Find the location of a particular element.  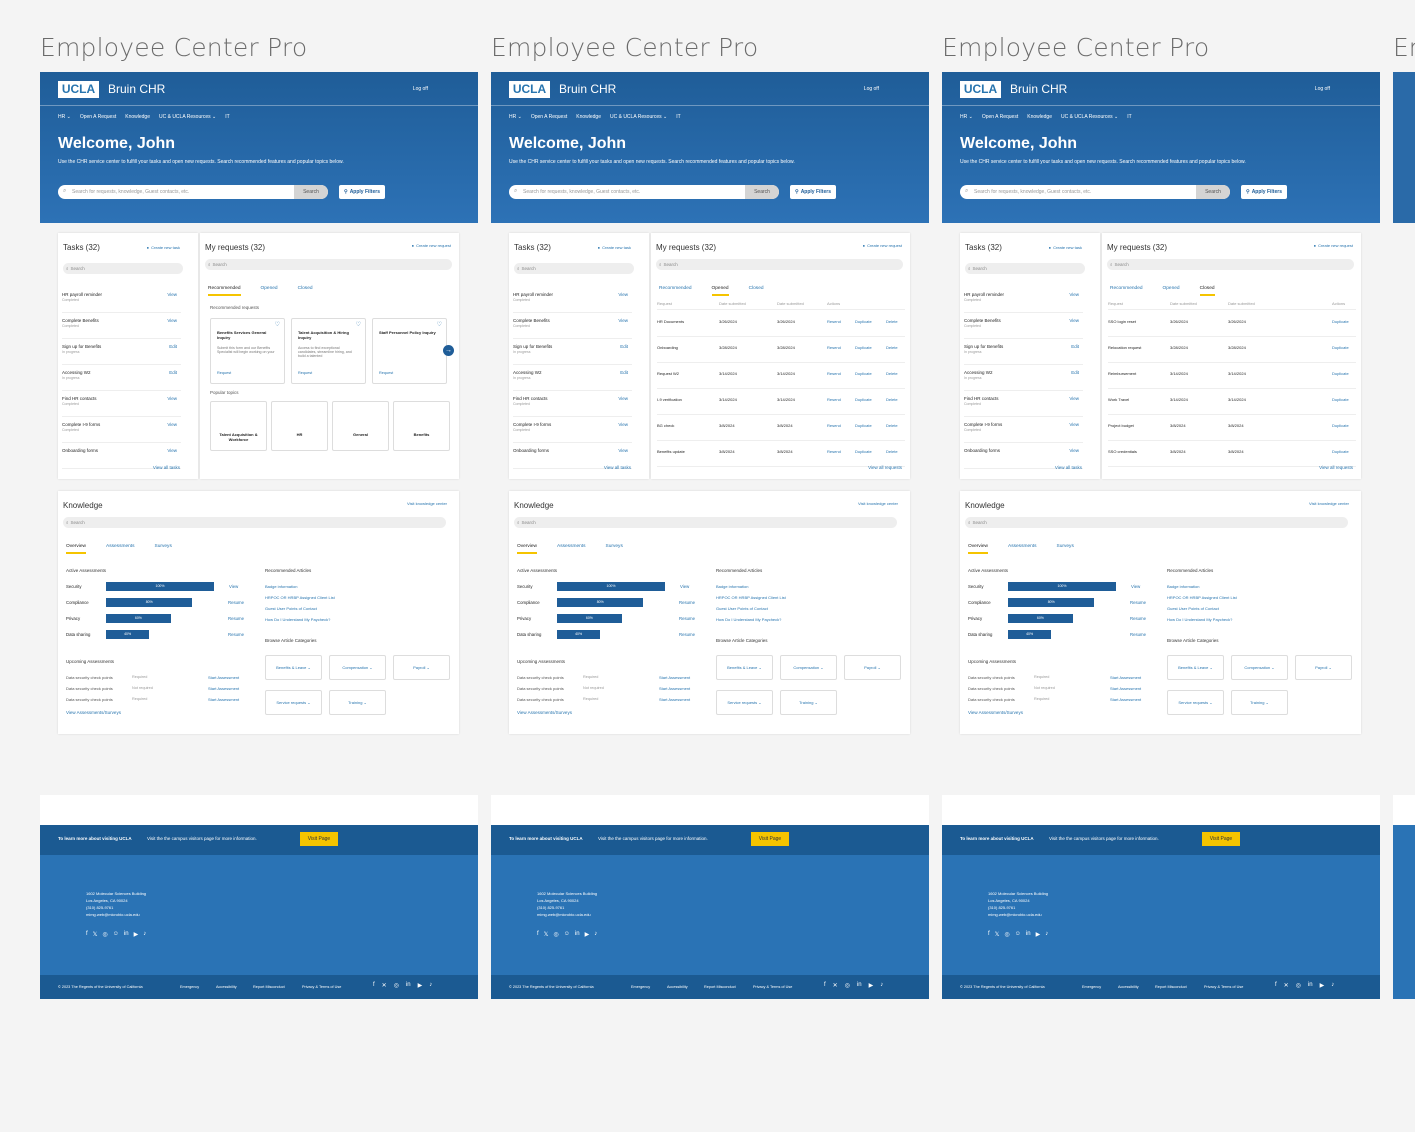

popular-topic-tile: HR is located at coordinates (299, 426).